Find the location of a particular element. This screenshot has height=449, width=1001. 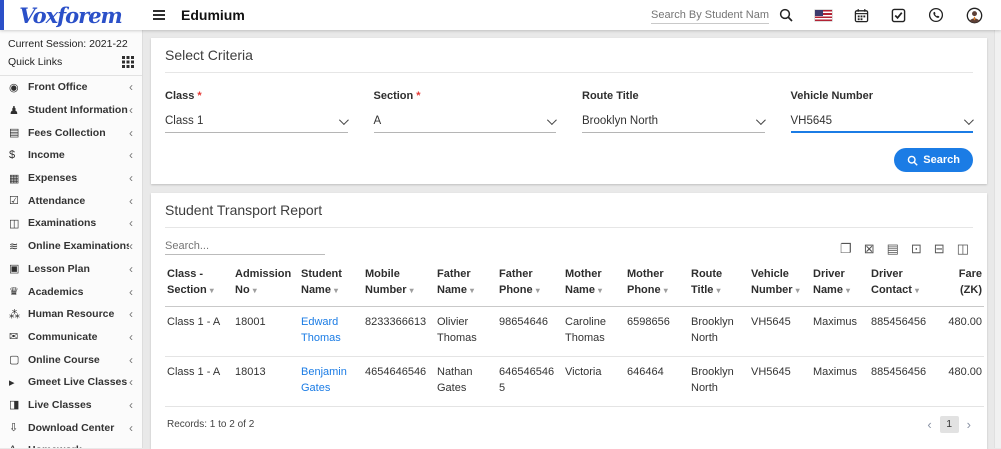

sidebar-item-live-classes: ◨ Live Classes ‹ is located at coordinates (71, 404).